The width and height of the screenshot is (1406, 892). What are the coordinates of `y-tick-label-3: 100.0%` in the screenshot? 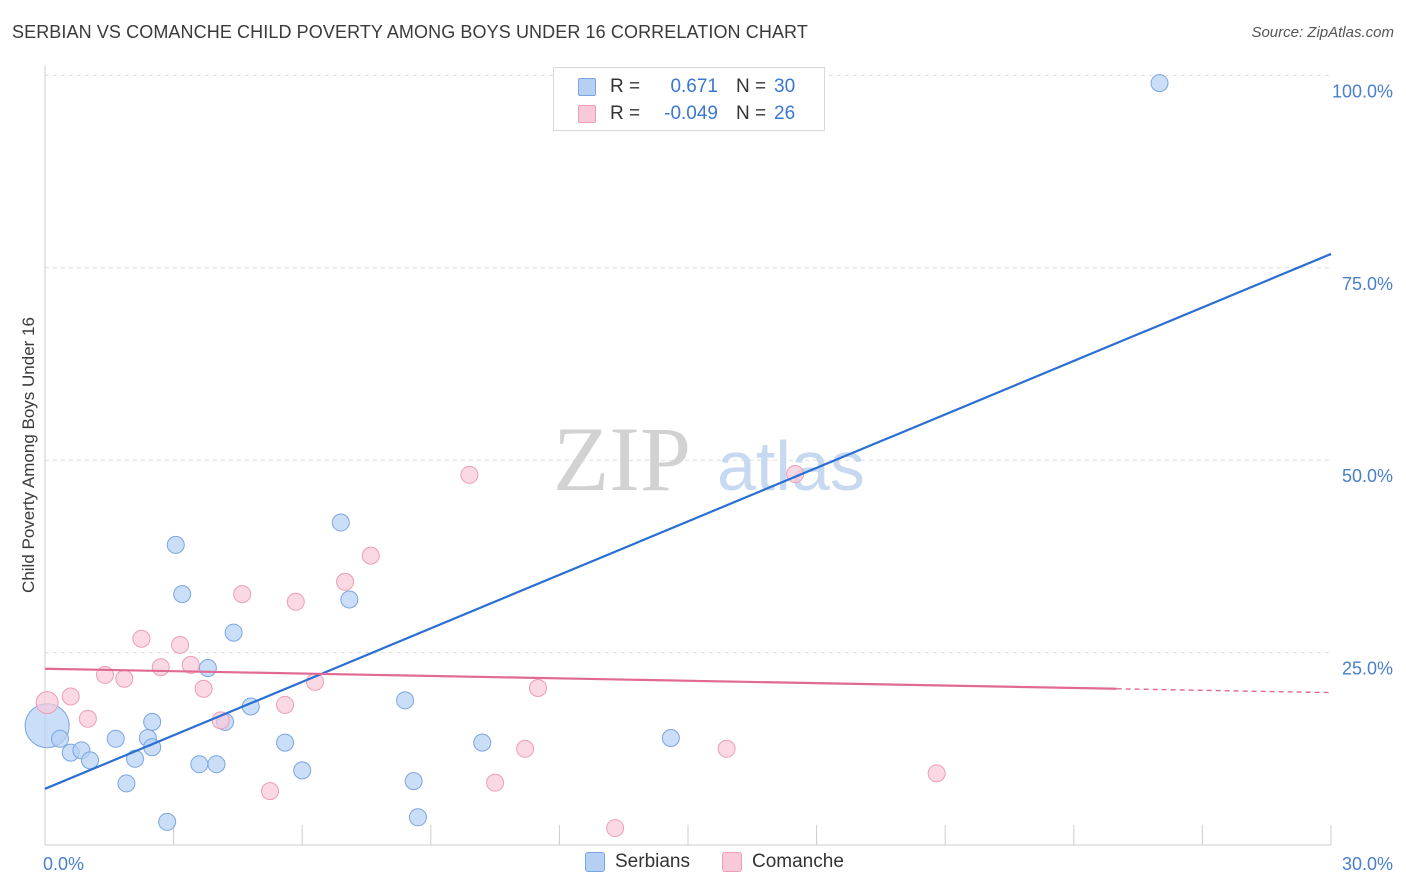 It's located at (1362, 91).